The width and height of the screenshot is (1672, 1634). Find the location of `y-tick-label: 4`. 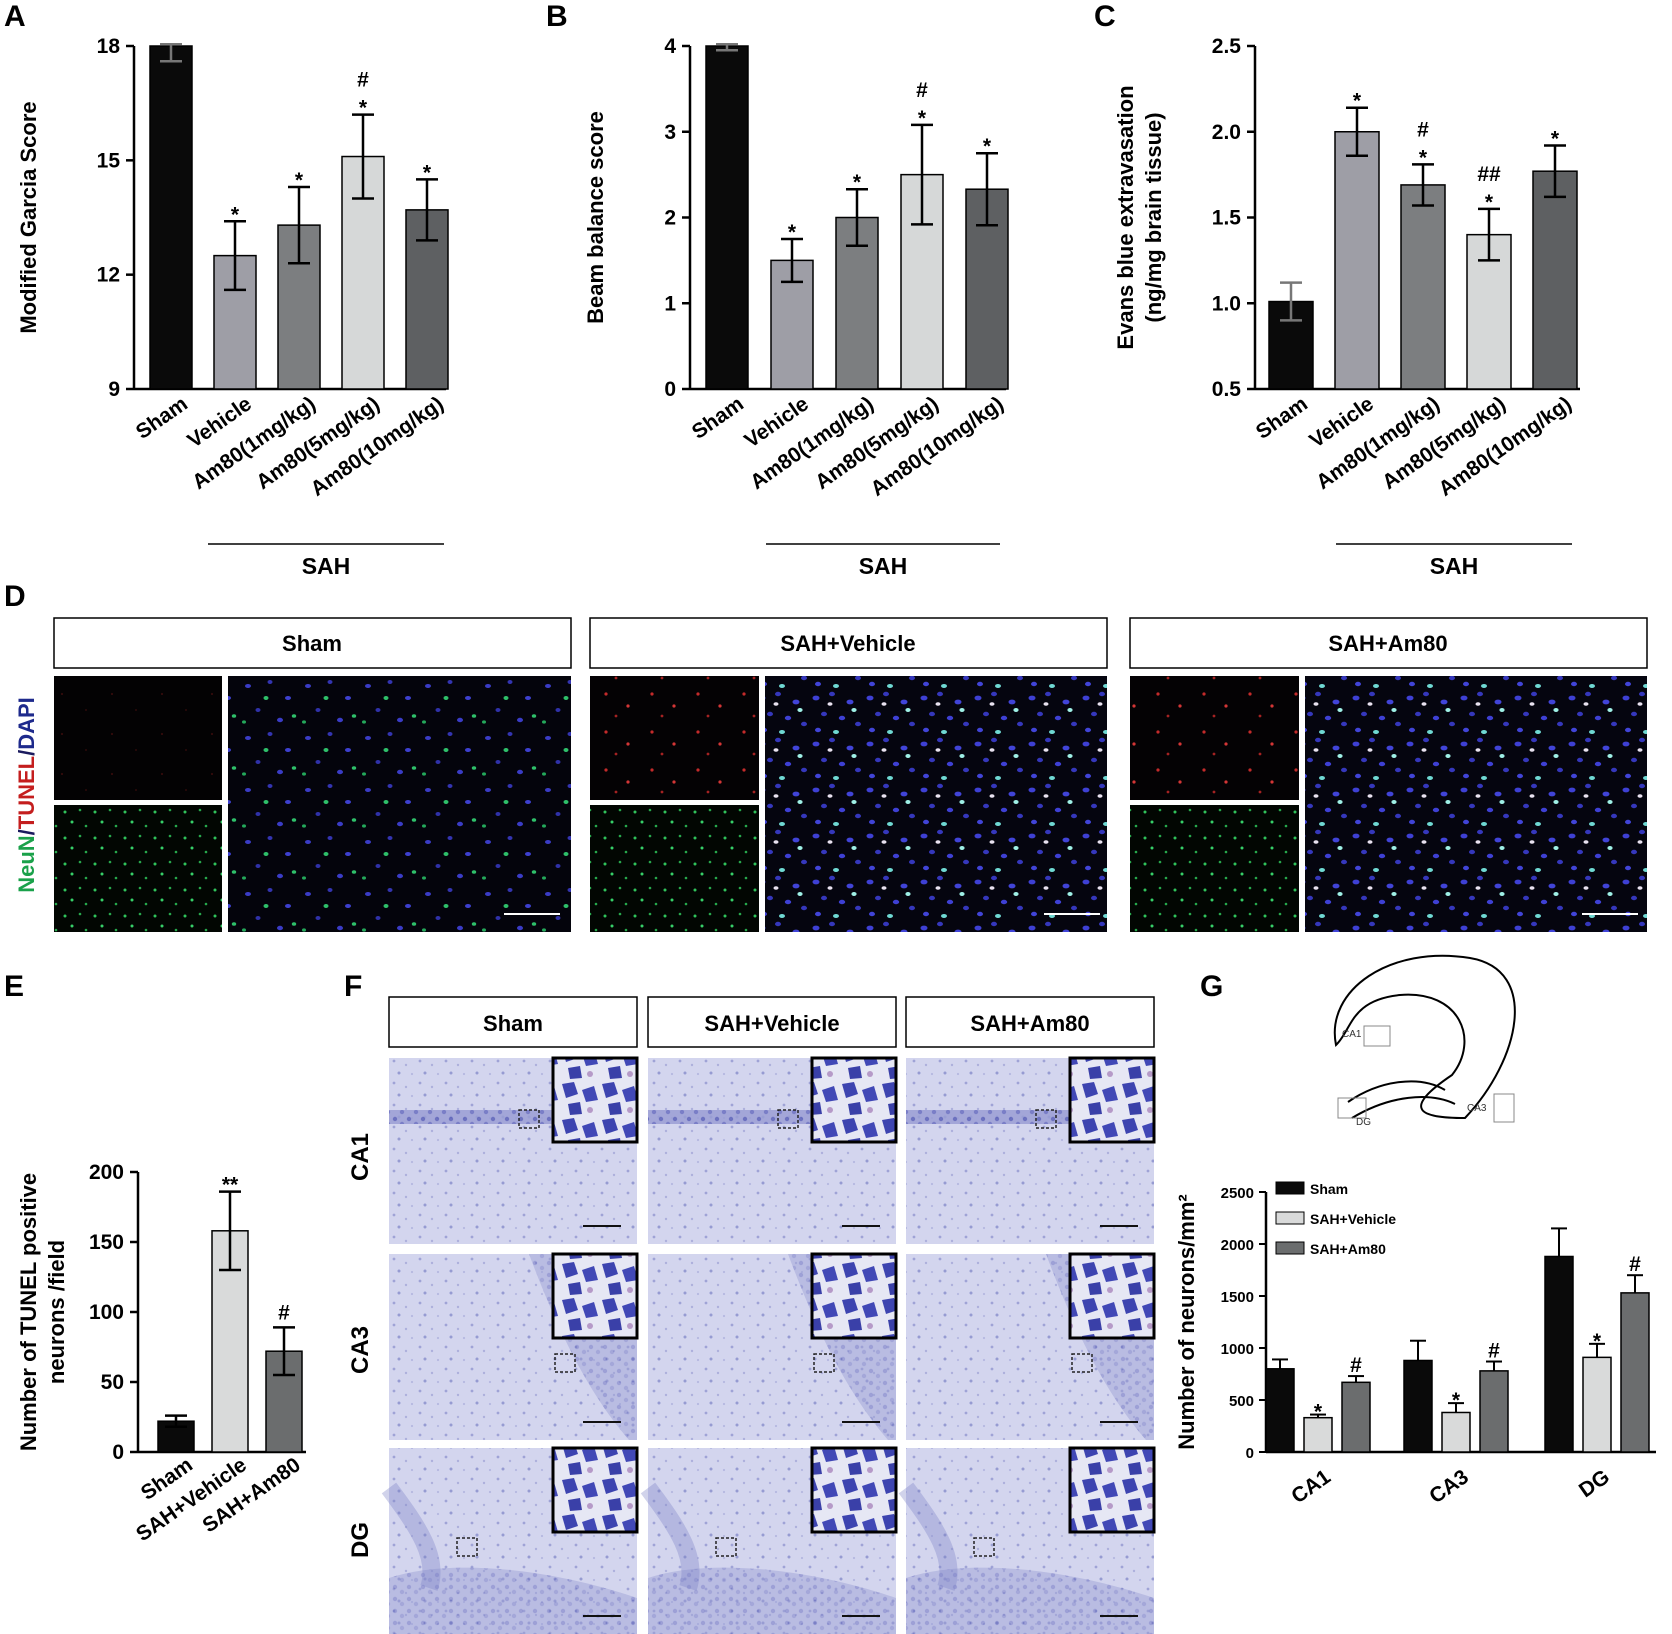

y-tick-label: 4 is located at coordinates (670, 46).